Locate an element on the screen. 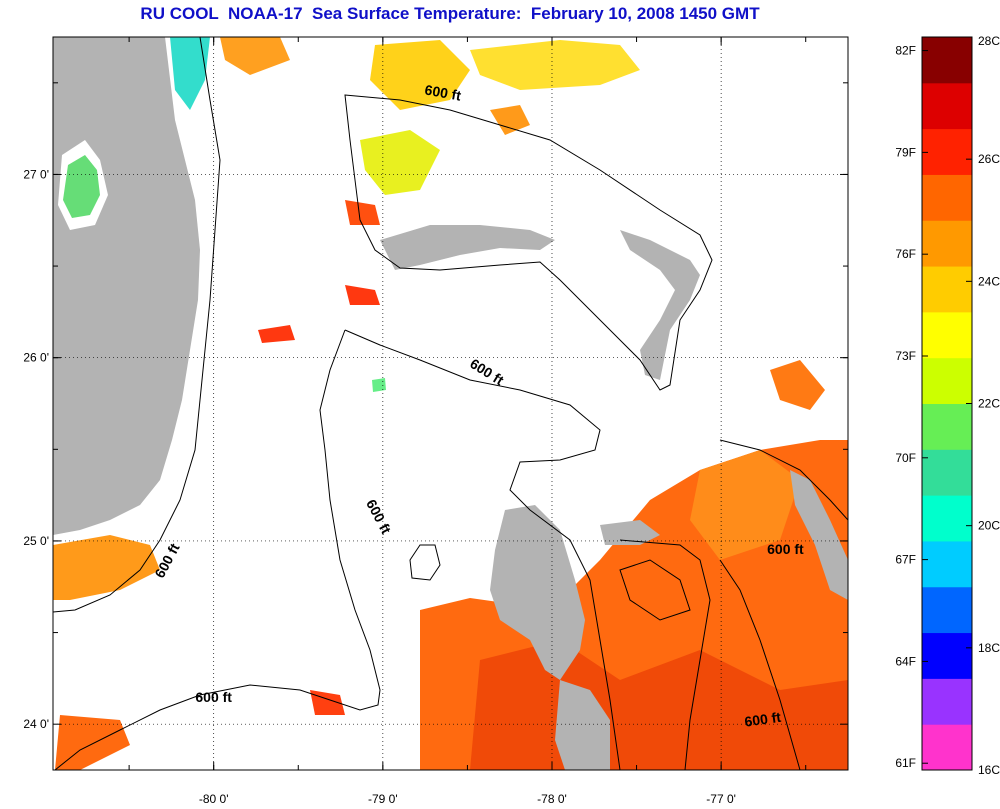 This screenshot has height=809, width=1000. lon-tick-label: -80 0' is located at coordinates (214, 799).